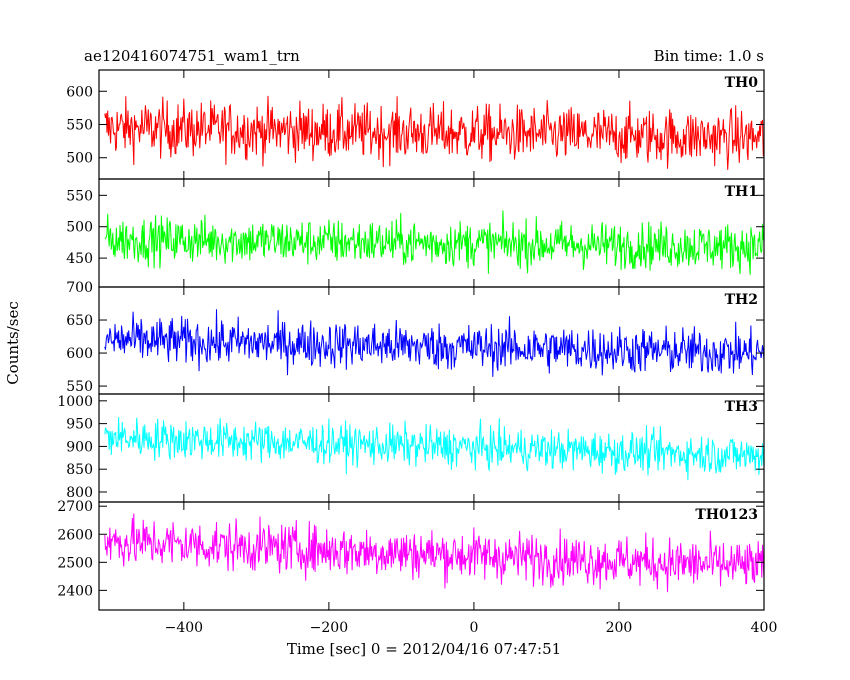 This screenshot has height=680, width=850. What do you see at coordinates (424, 649) in the screenshot?
I see `x-axis-label: Time [sec] 0 = 2012/04/16 07:47:51` at bounding box center [424, 649].